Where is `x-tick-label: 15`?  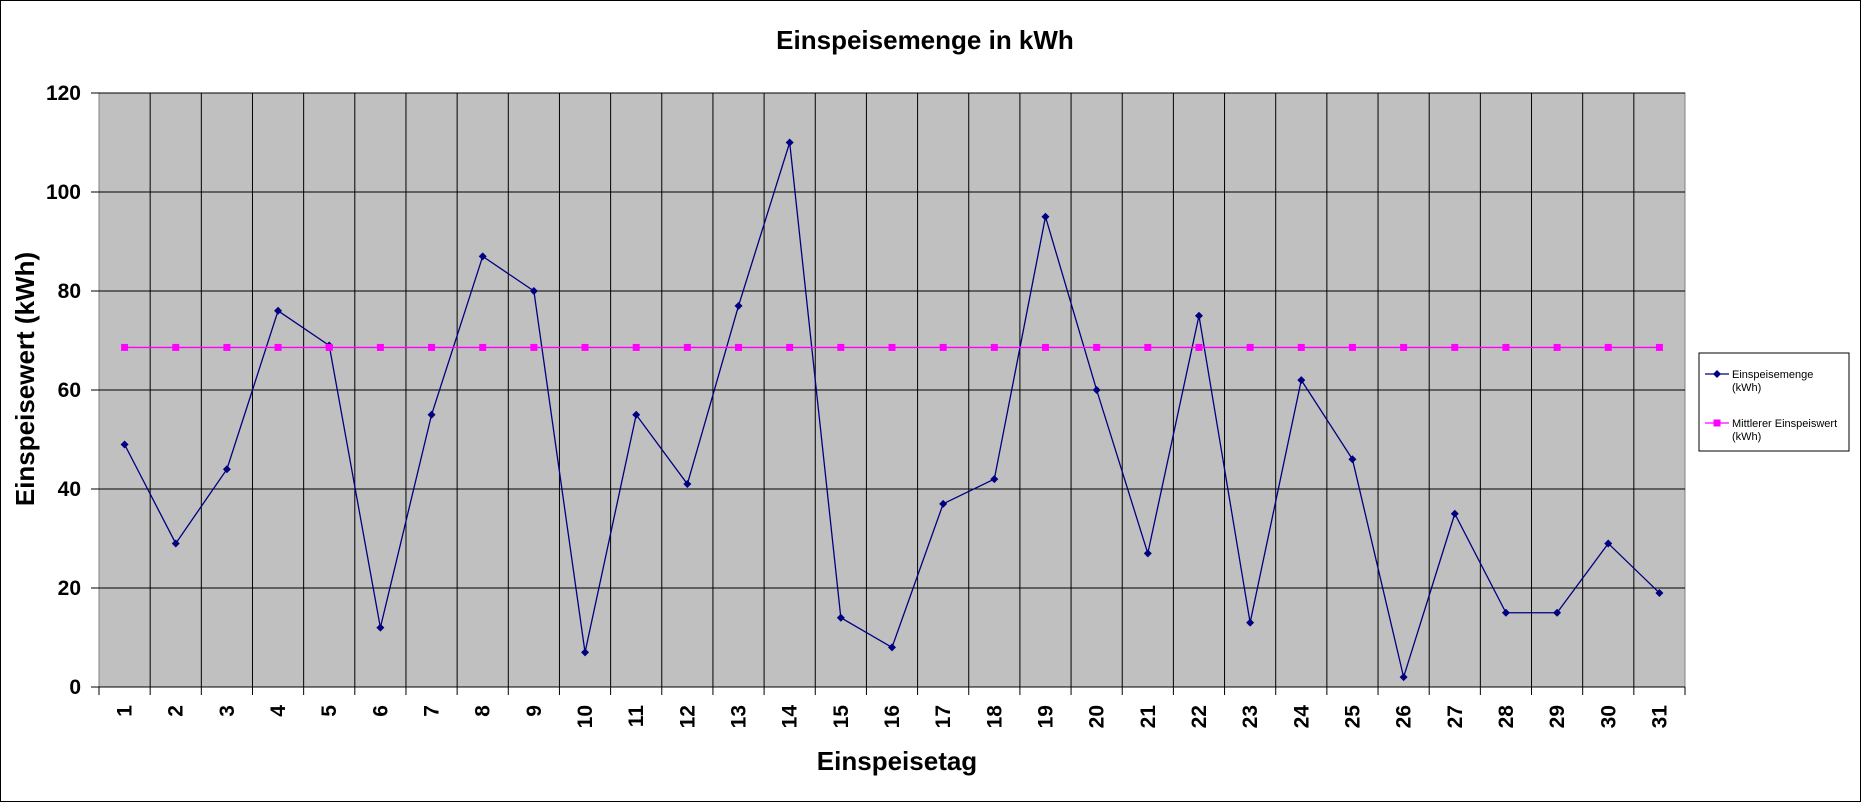 x-tick-label: 15 is located at coordinates (841, 717).